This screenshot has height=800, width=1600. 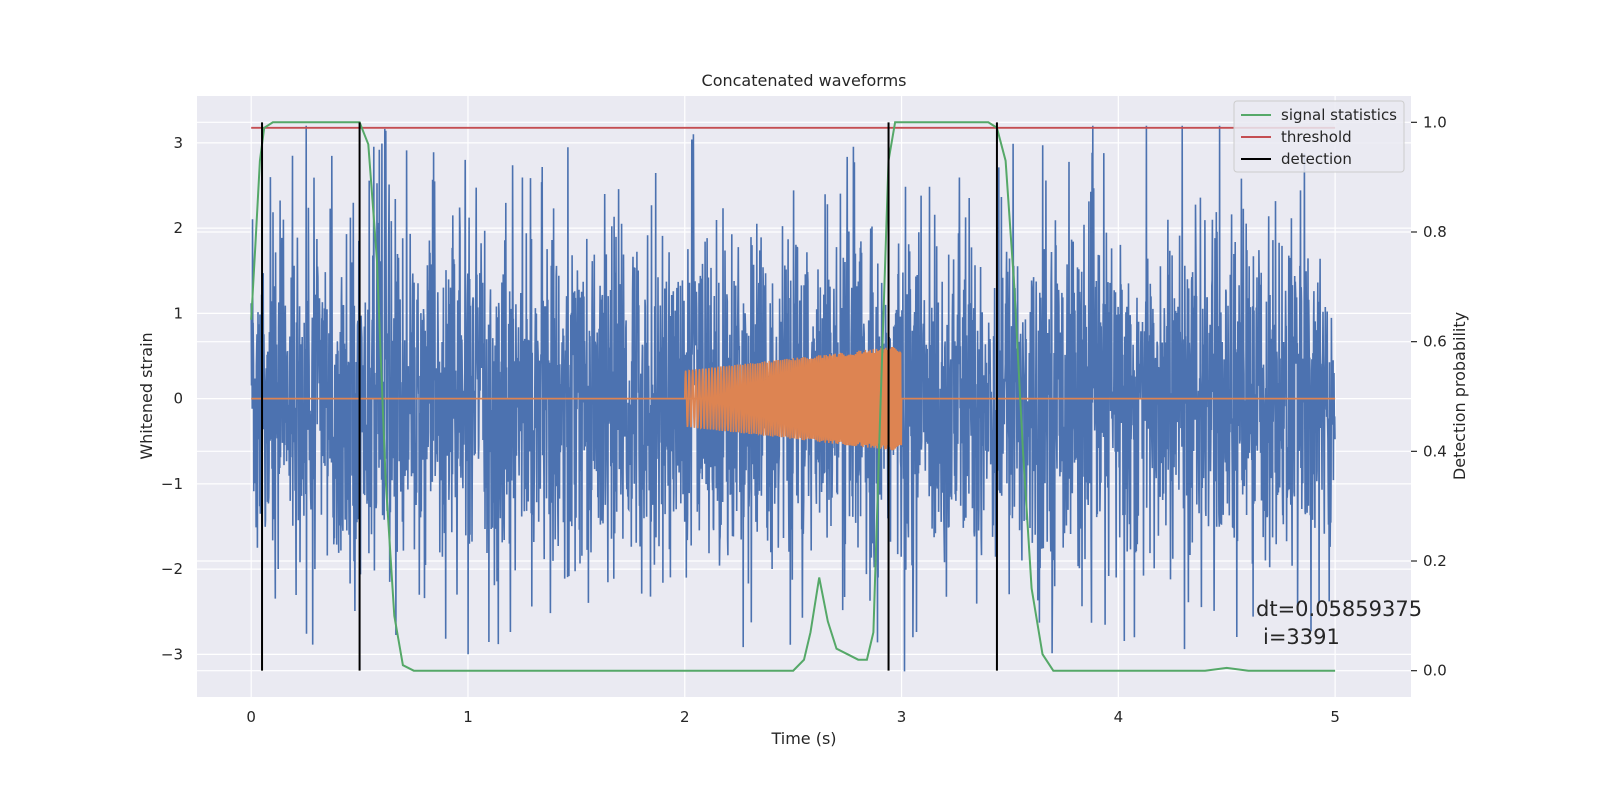 I want to click on y-right-tick-label: 0.0, so click(x=1435, y=671).